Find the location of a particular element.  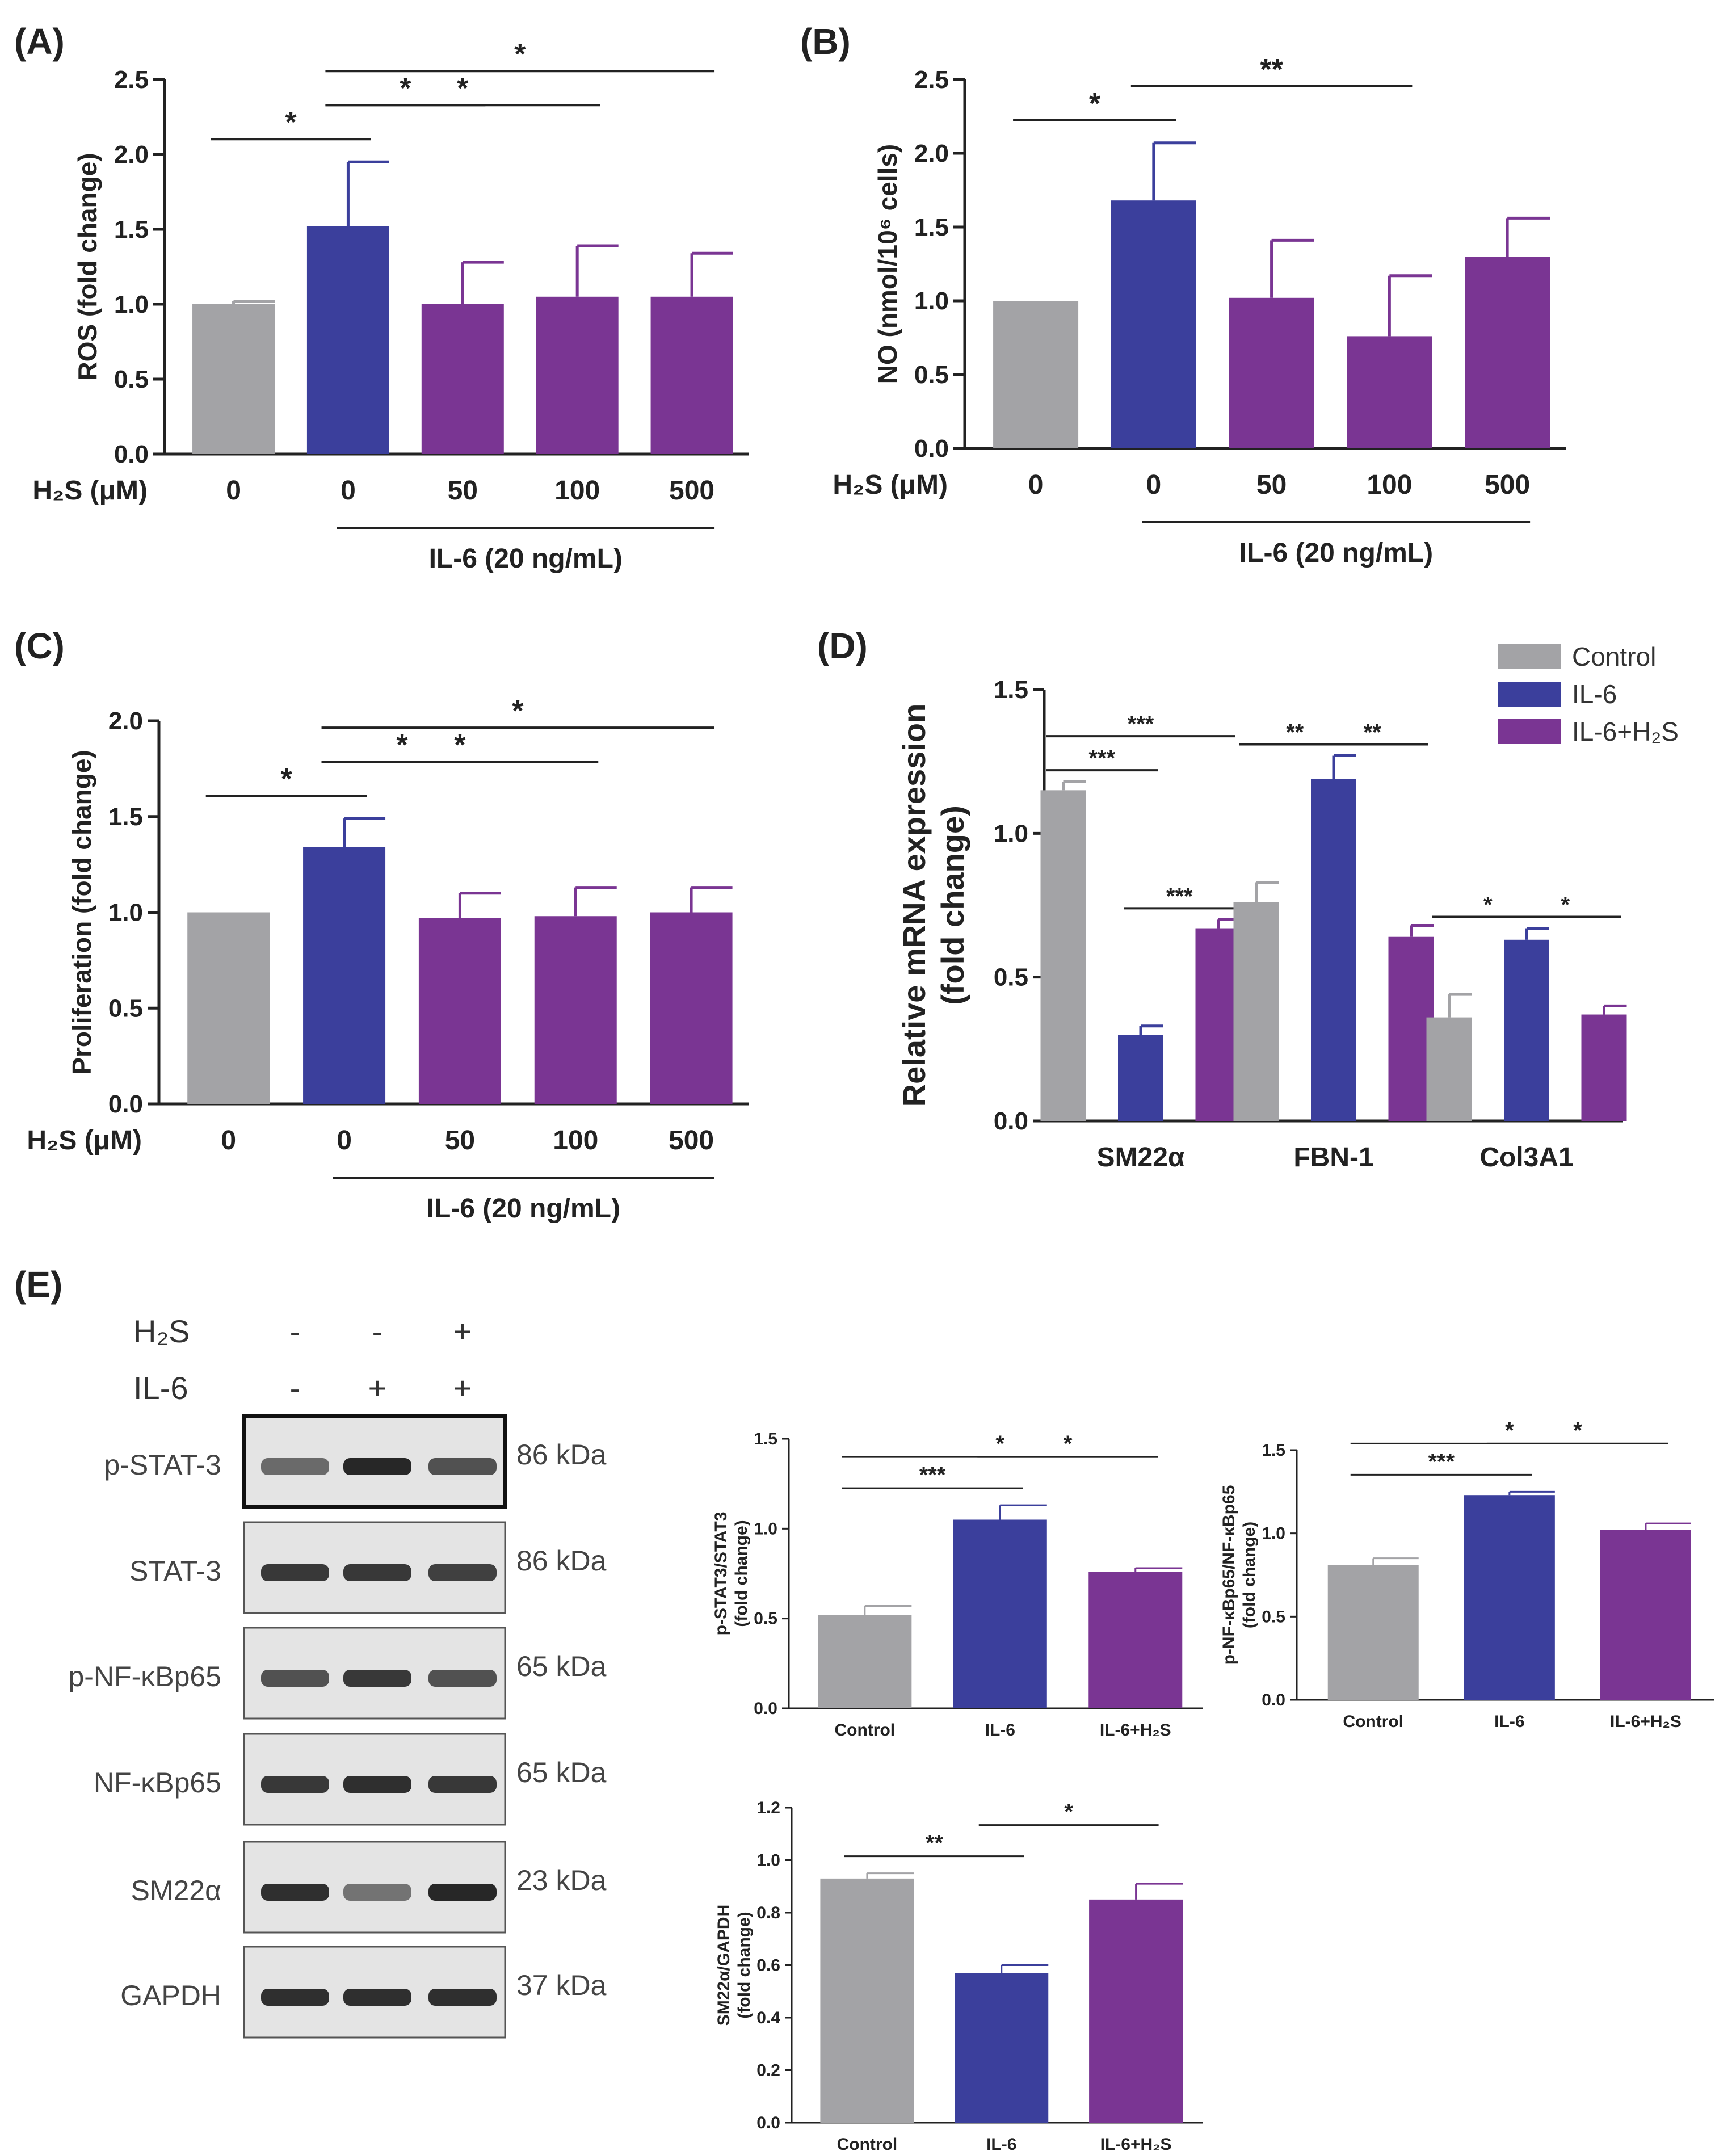

y-tick-label: 0.8 is located at coordinates (768, 1913).